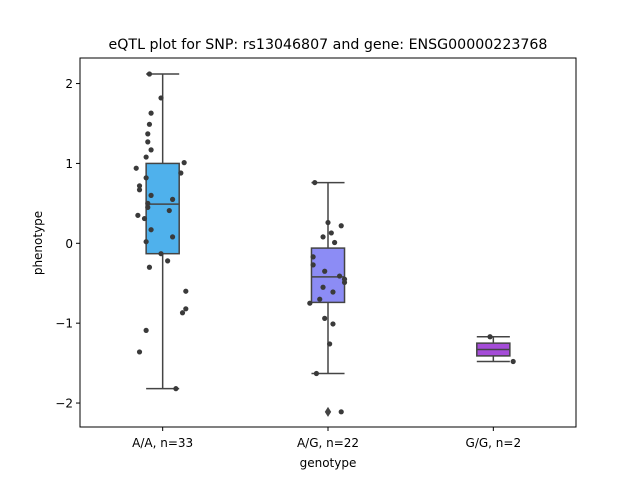  What do you see at coordinates (328, 443) in the screenshot?
I see `genotype-2-x-tick-label: A/G, n=22` at bounding box center [328, 443].